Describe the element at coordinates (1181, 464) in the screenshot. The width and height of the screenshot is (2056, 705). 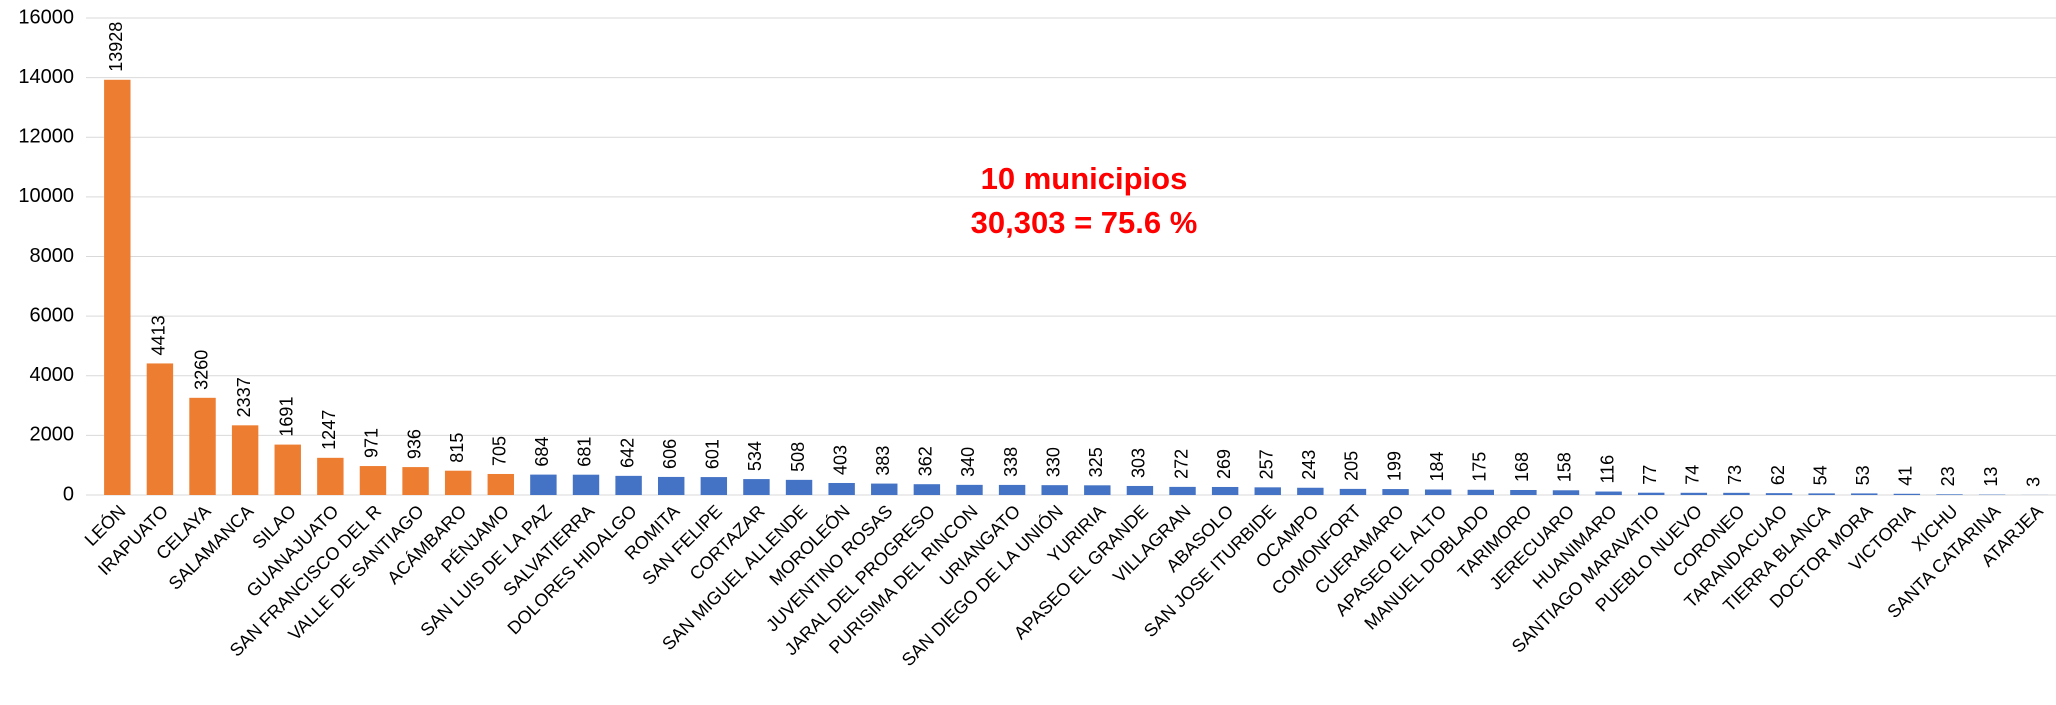
I see `data-label: 272` at that location.